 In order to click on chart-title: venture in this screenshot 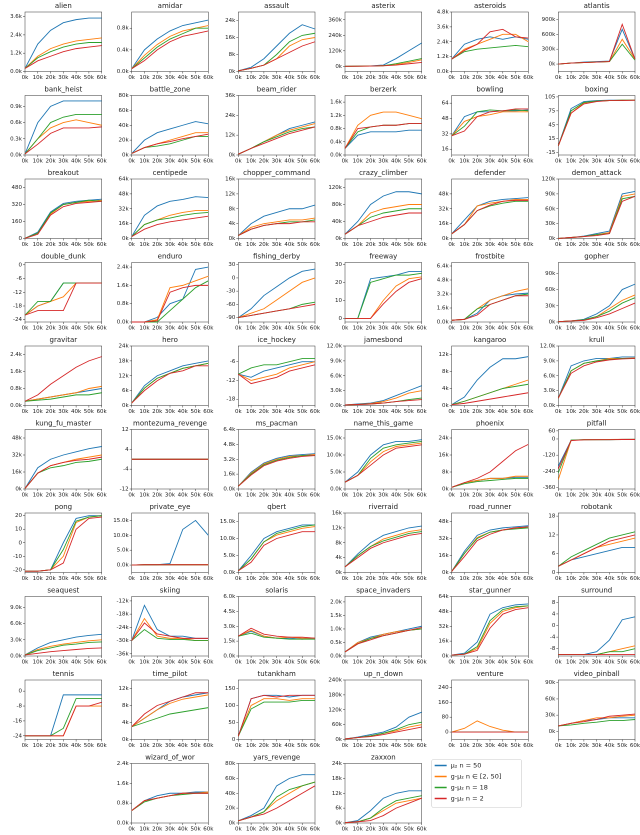, I will do `click(489, 674)`.